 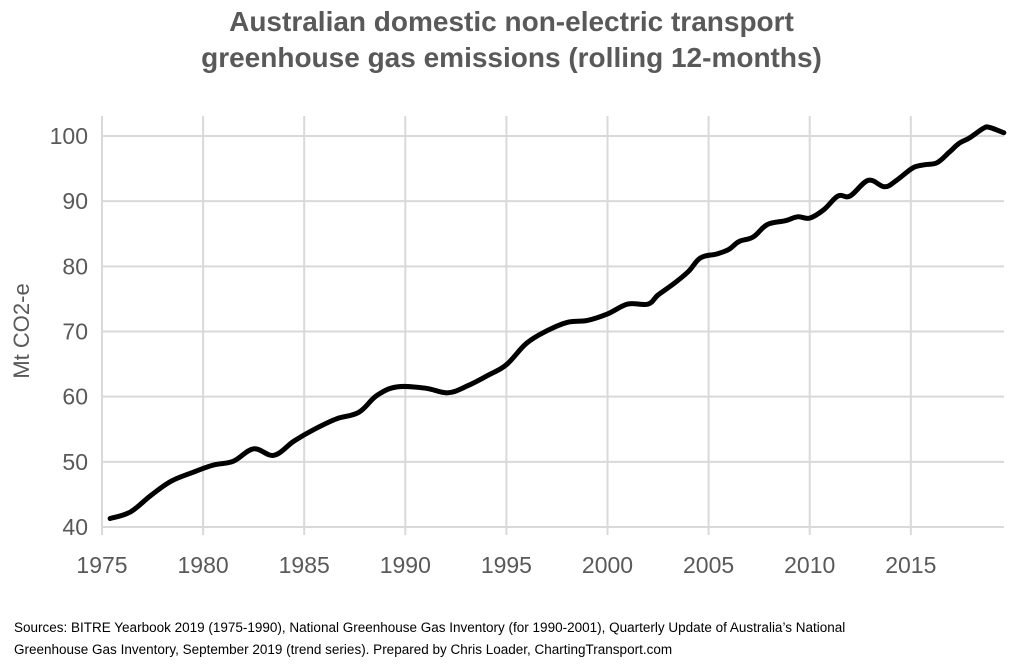 I want to click on x-tick-label: 2000, so click(x=607, y=565).